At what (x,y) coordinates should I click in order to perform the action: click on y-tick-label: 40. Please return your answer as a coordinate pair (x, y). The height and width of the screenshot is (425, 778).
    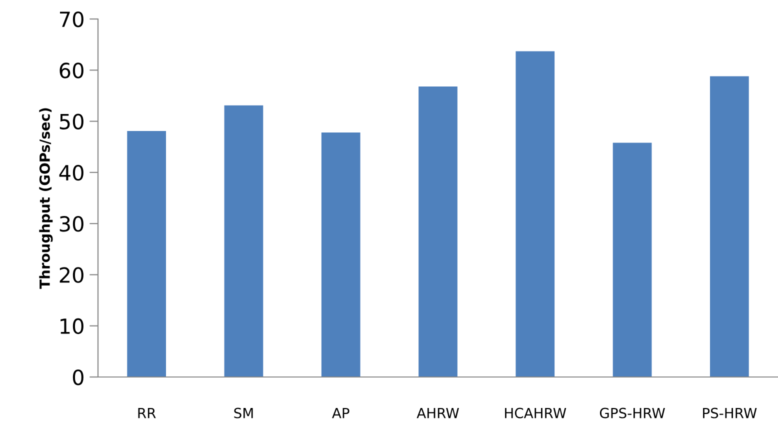
    Looking at the image, I should click on (71, 172).